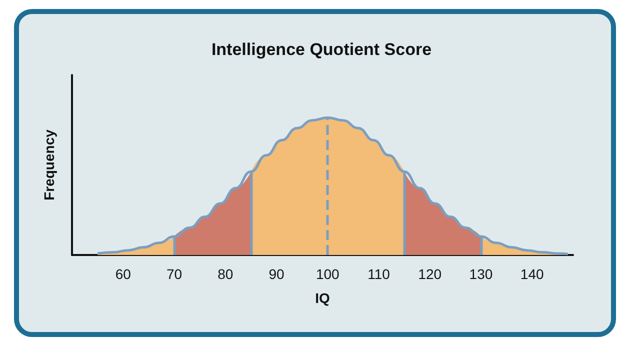 The image size is (643, 362). Describe the element at coordinates (481, 274) in the screenshot. I see `x-tick-label: 130` at that location.